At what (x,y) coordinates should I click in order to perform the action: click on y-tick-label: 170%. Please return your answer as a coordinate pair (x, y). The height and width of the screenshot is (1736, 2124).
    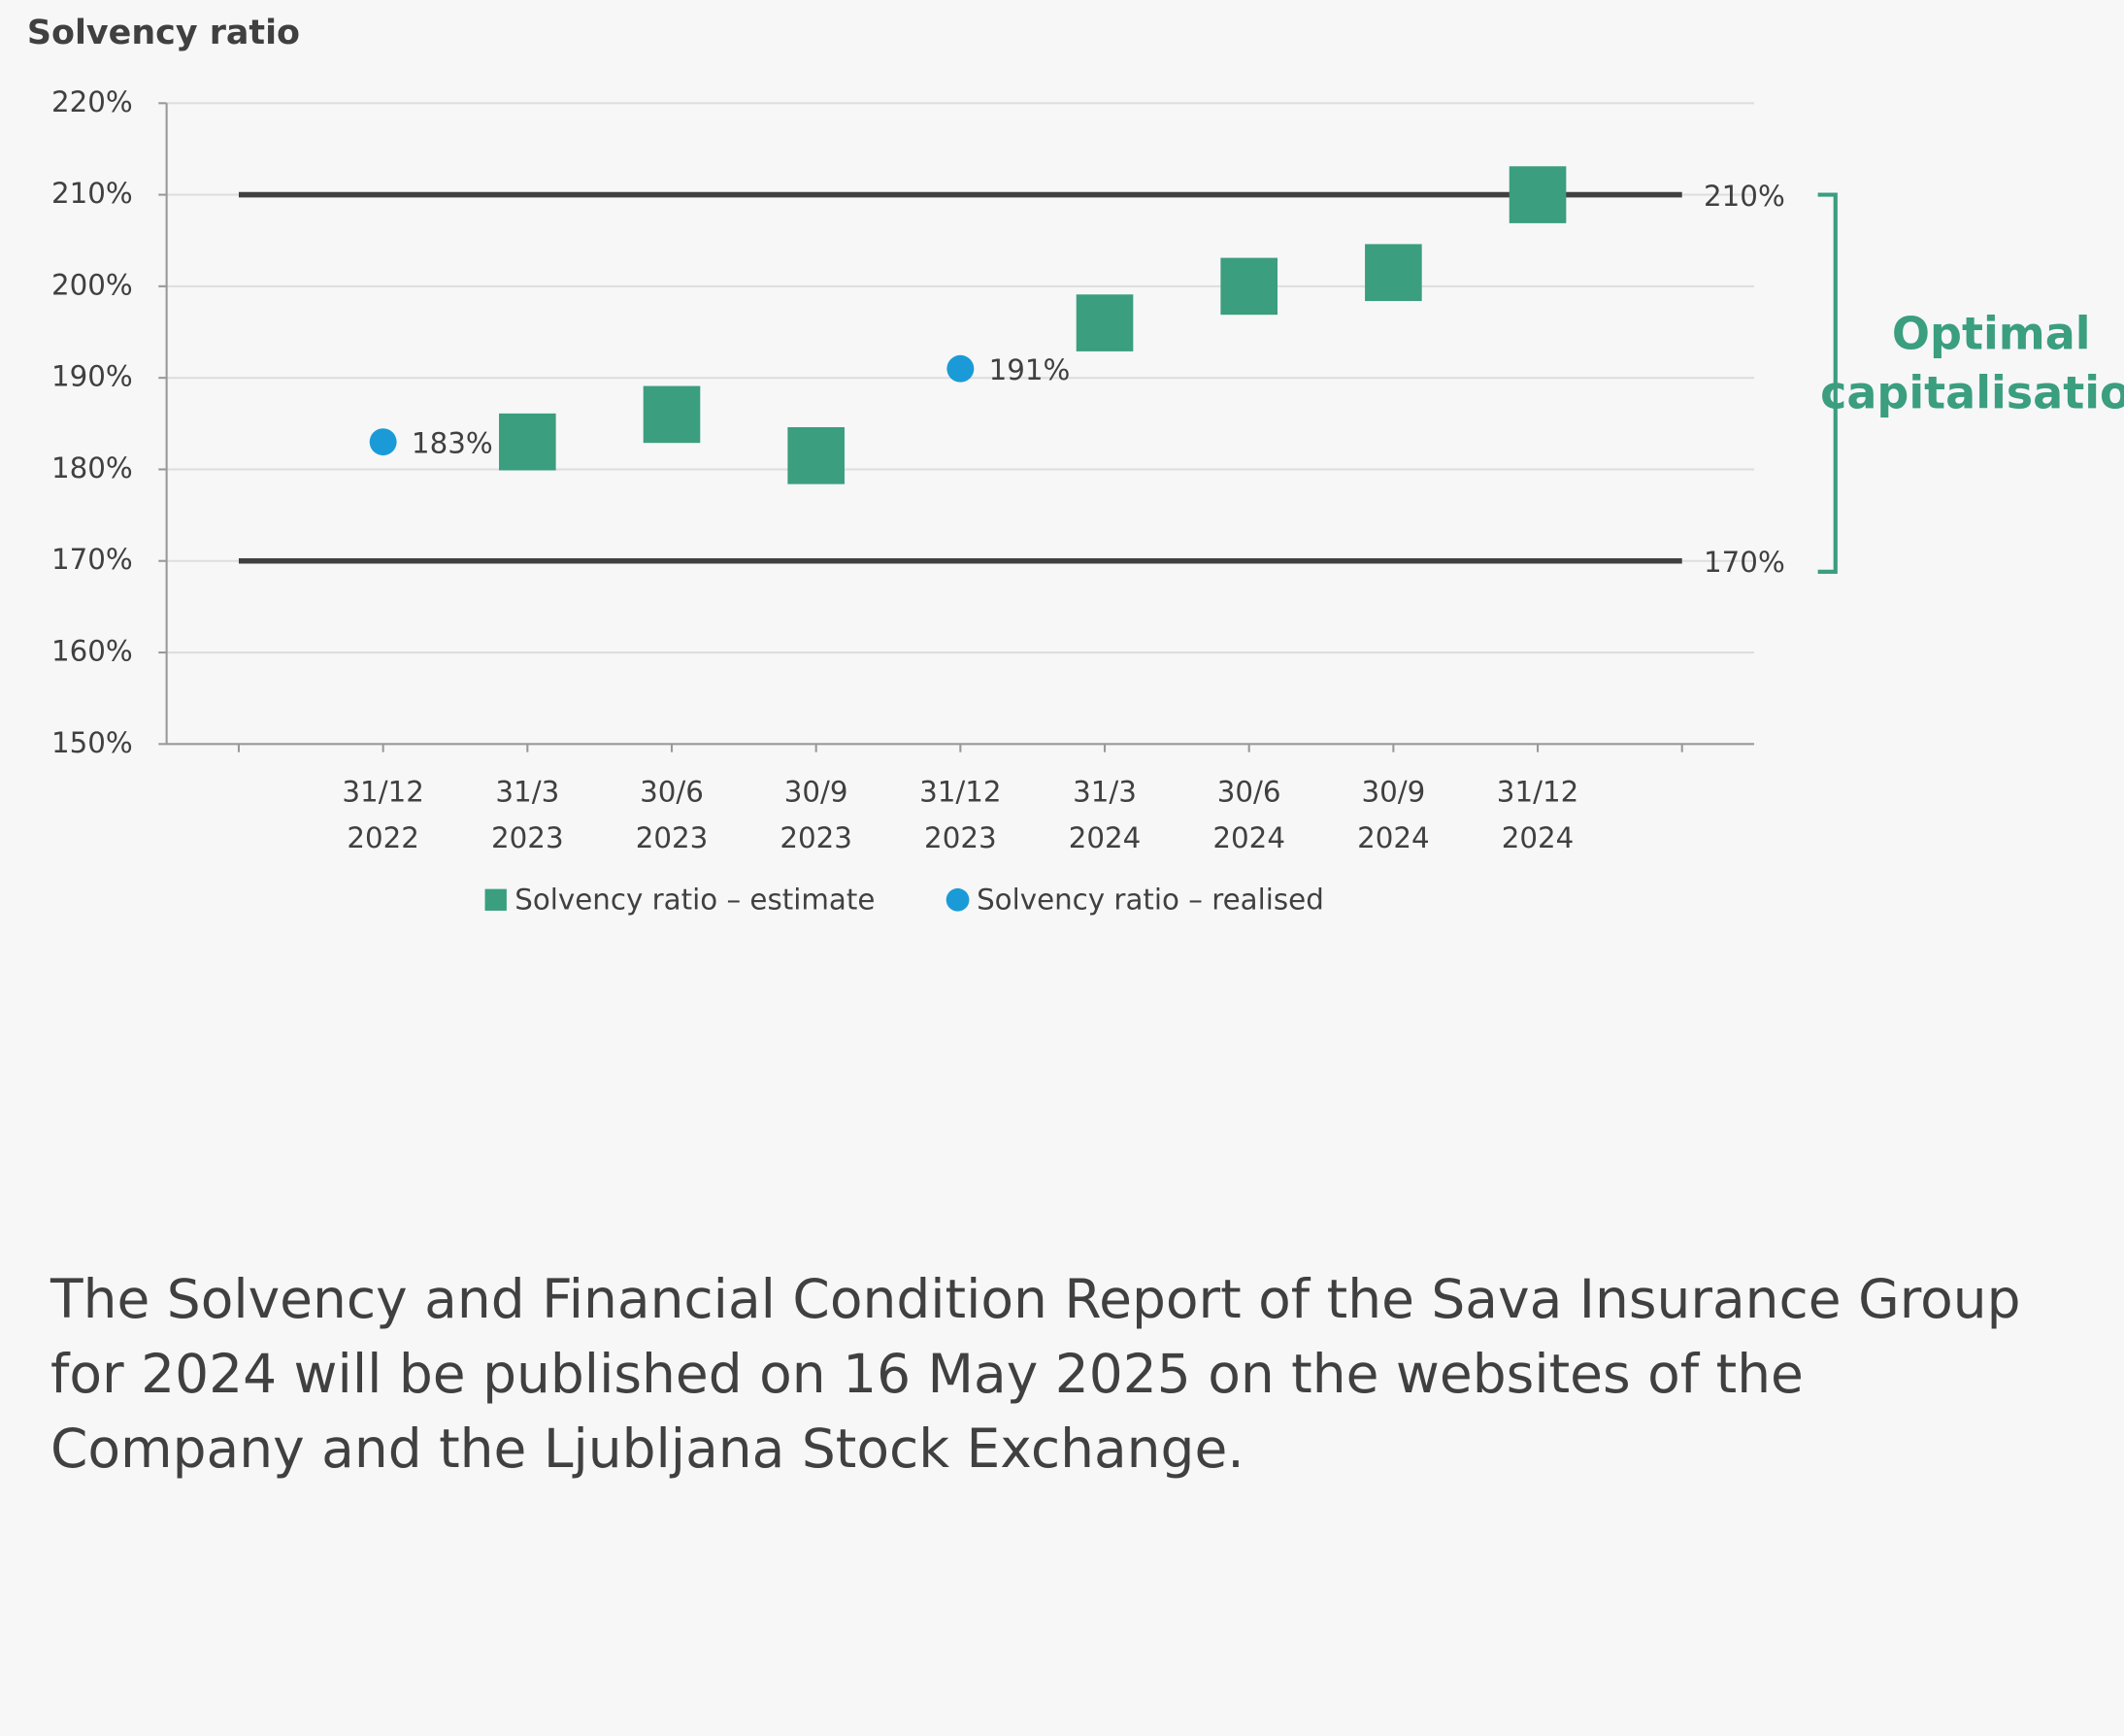
    Looking at the image, I should click on (92, 560).